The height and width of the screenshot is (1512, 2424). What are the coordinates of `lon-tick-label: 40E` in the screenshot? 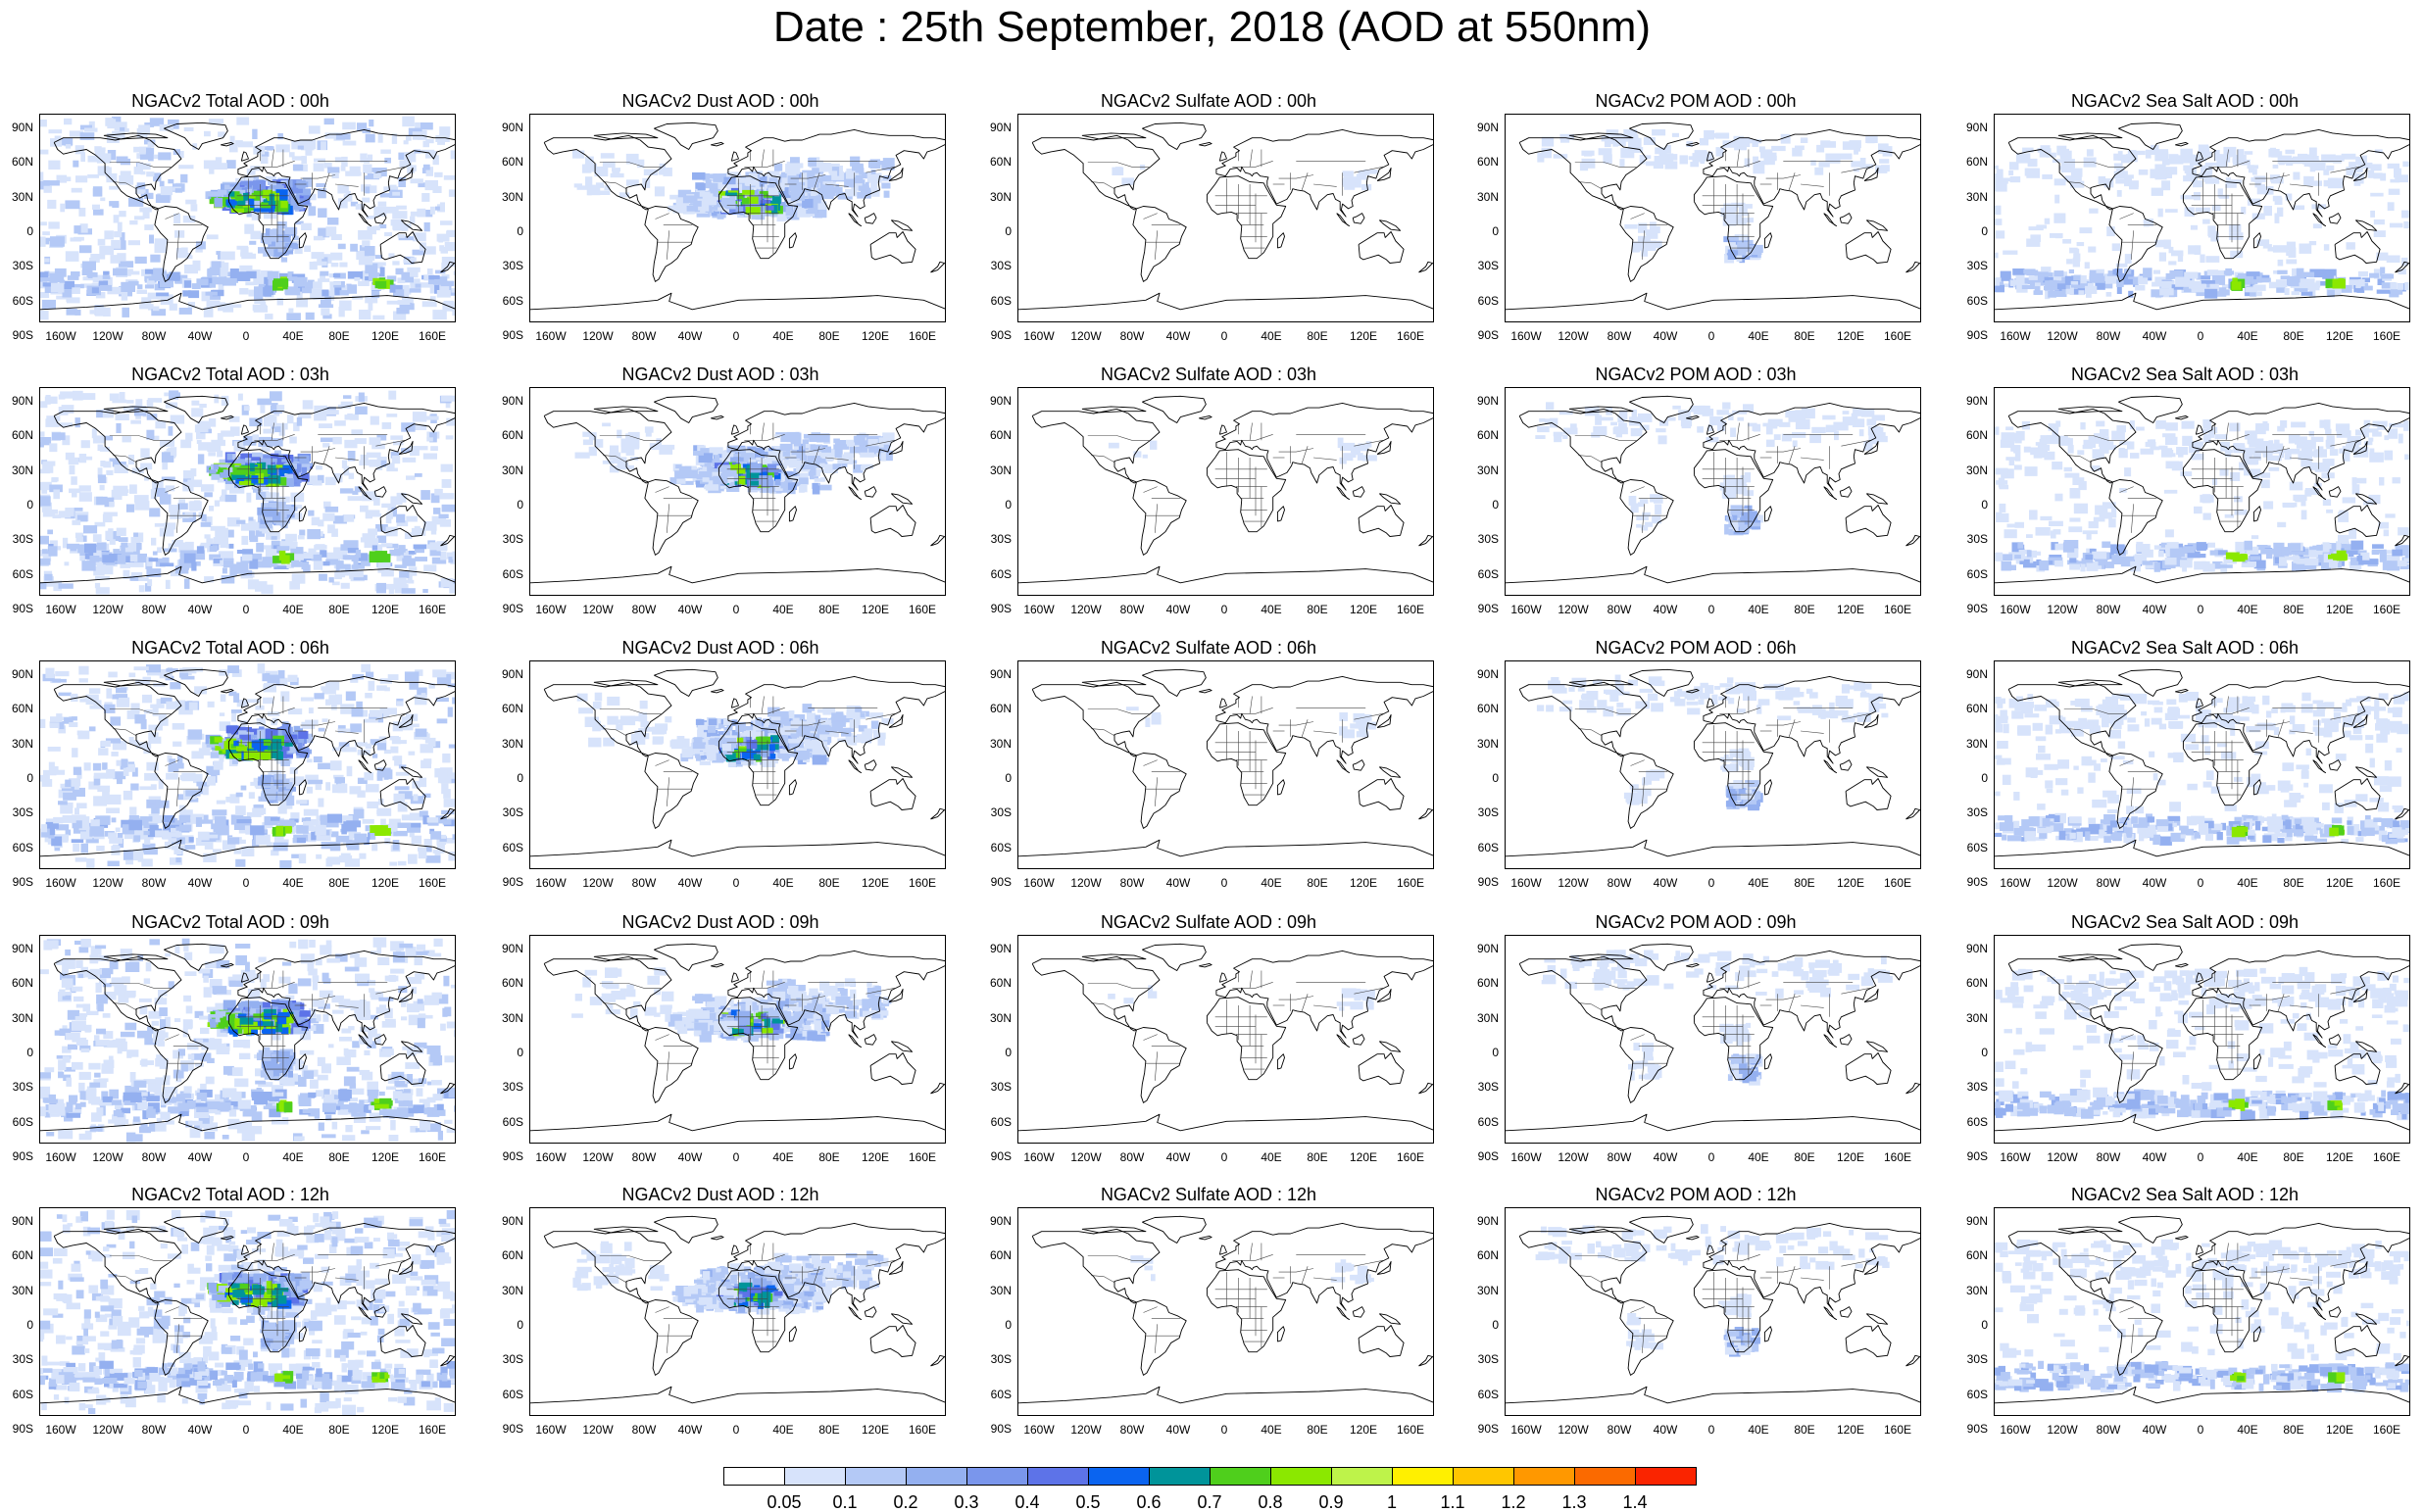 It's located at (293, 336).